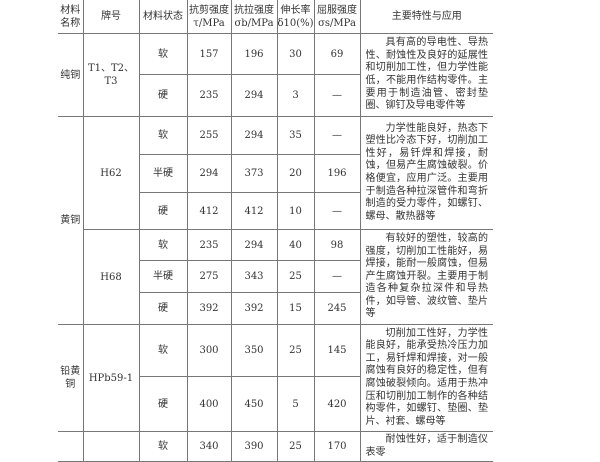  Describe the element at coordinates (111, 446) in the screenshot. I see `grade` at that location.